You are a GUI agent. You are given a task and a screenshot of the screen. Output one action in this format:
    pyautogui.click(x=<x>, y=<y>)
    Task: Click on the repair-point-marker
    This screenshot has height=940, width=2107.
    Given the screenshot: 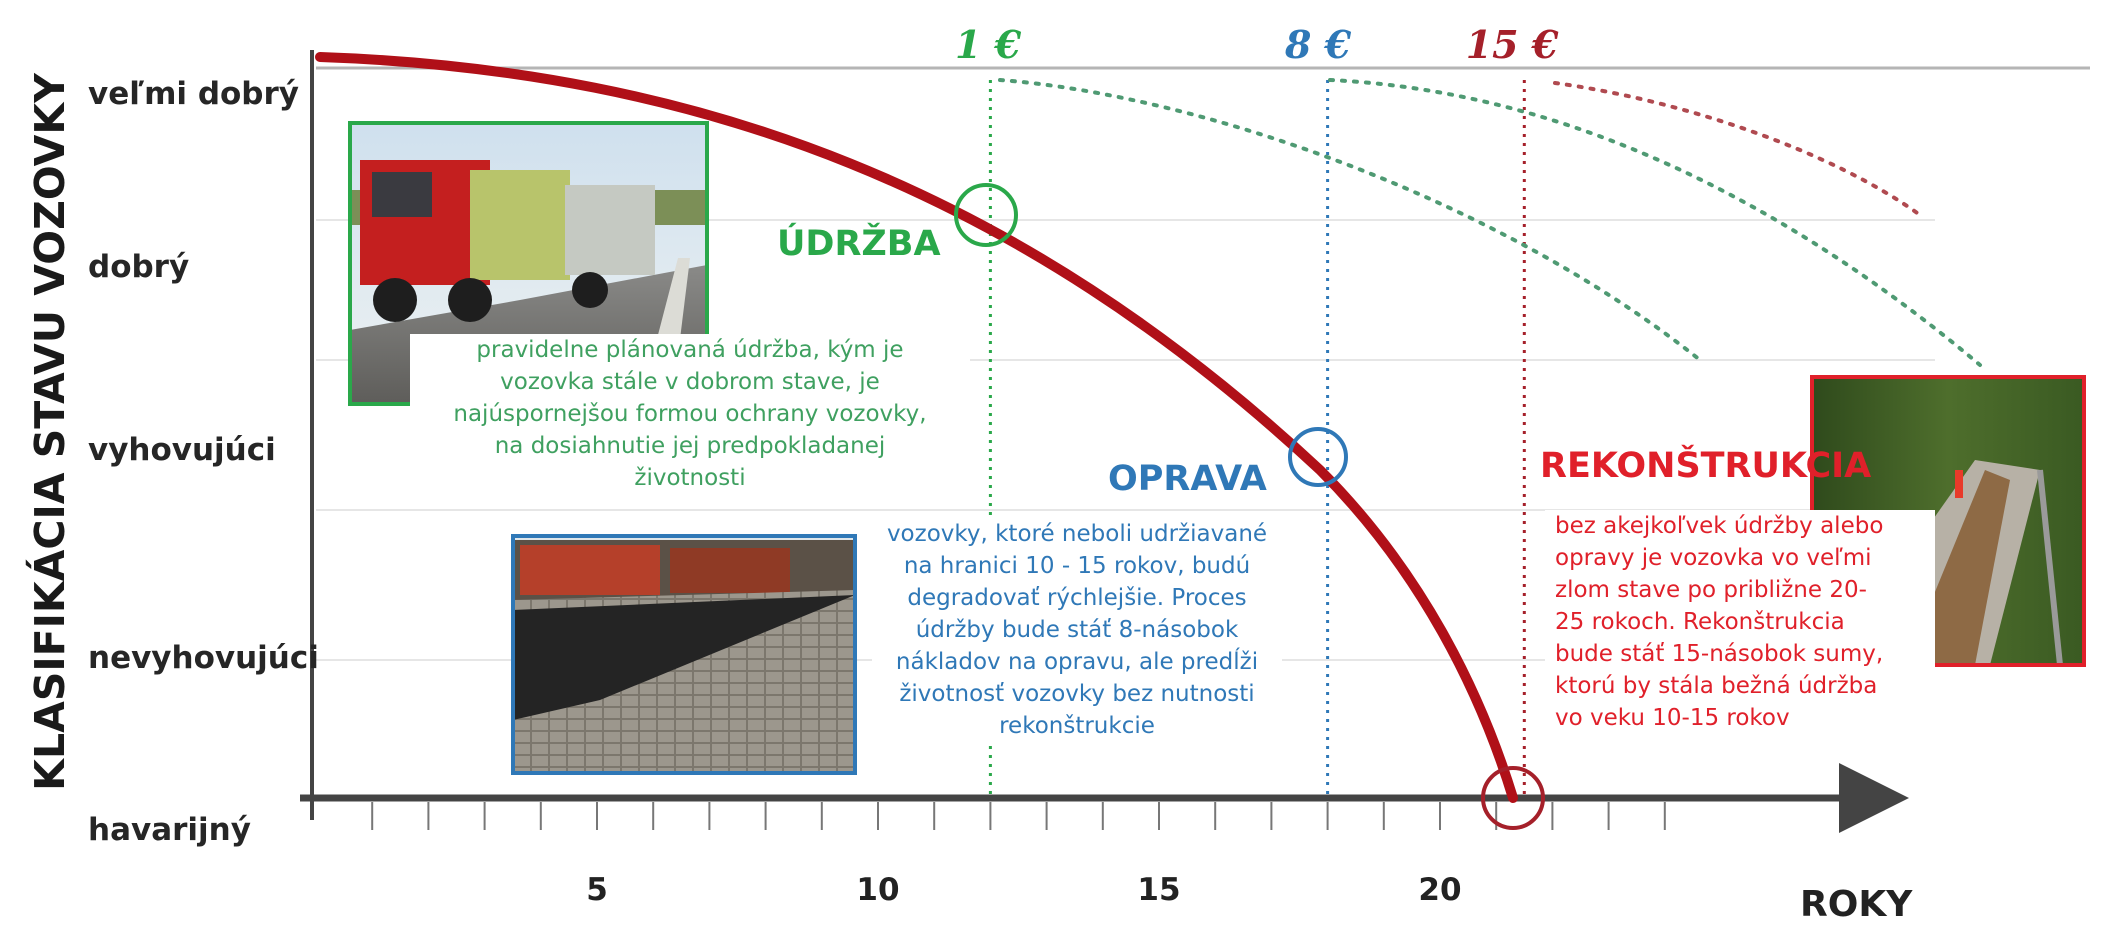 What is the action you would take?
    pyautogui.click(x=1318, y=457)
    